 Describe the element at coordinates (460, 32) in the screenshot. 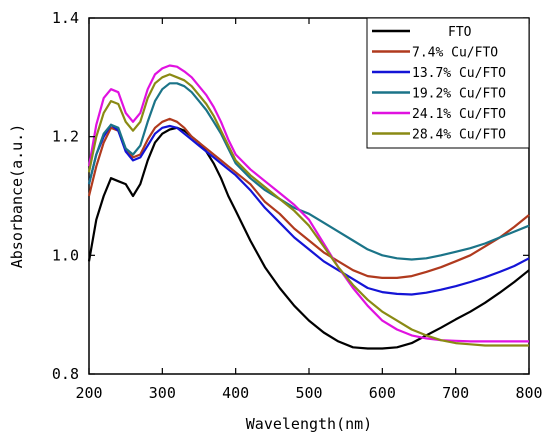

I see `legend-label-0: FTO` at that location.